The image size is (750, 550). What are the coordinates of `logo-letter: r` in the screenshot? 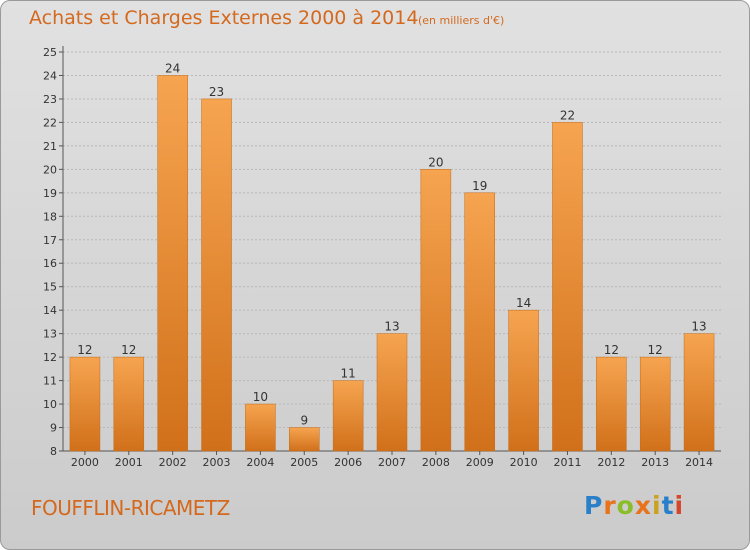 It's located at (610, 505).